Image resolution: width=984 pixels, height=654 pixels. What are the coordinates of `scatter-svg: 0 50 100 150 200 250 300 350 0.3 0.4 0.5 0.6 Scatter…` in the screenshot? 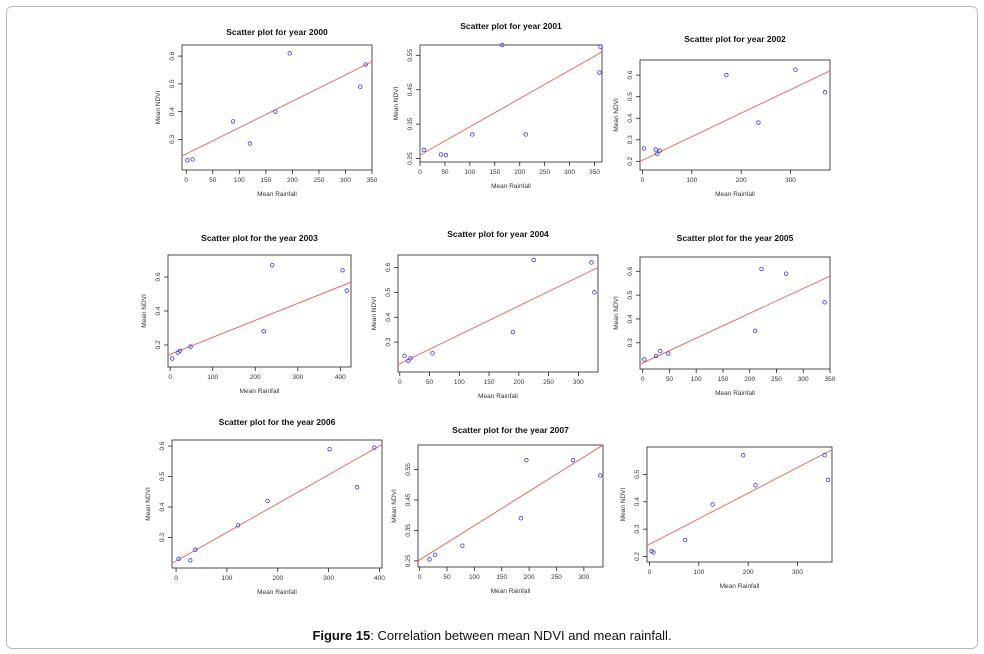 It's located at (266, 112).